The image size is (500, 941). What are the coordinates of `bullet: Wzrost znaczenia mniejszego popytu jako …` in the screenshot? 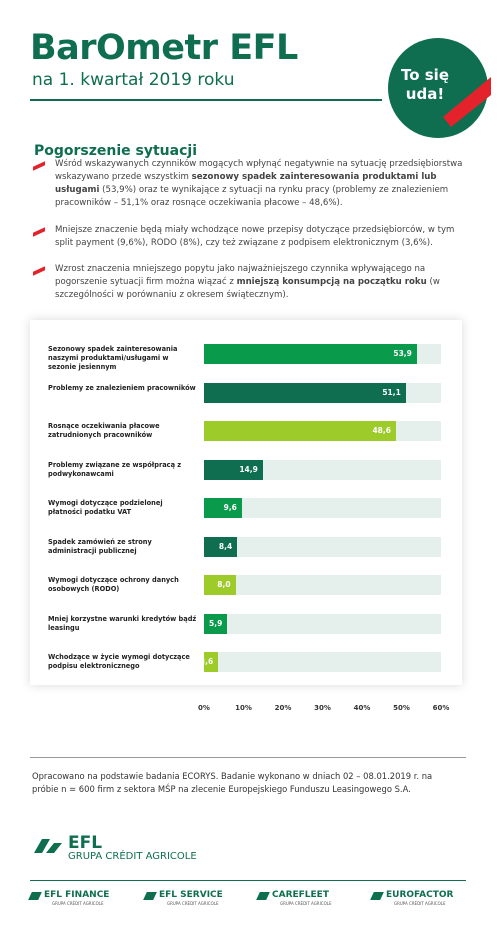 It's located at (265, 282).